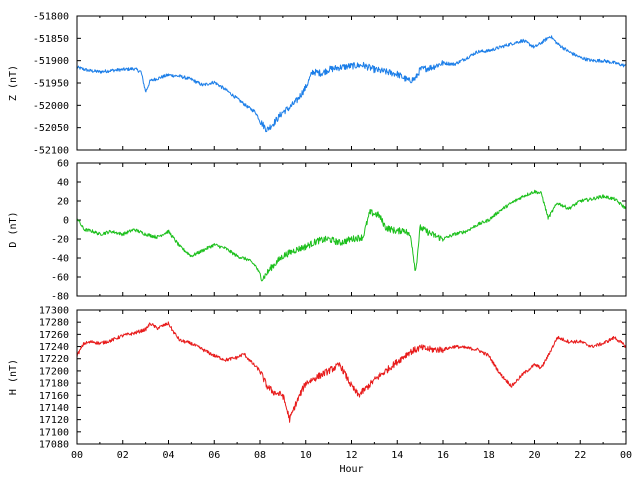  Describe the element at coordinates (168, 455) in the screenshot. I see `x-tick-label: 04` at that location.